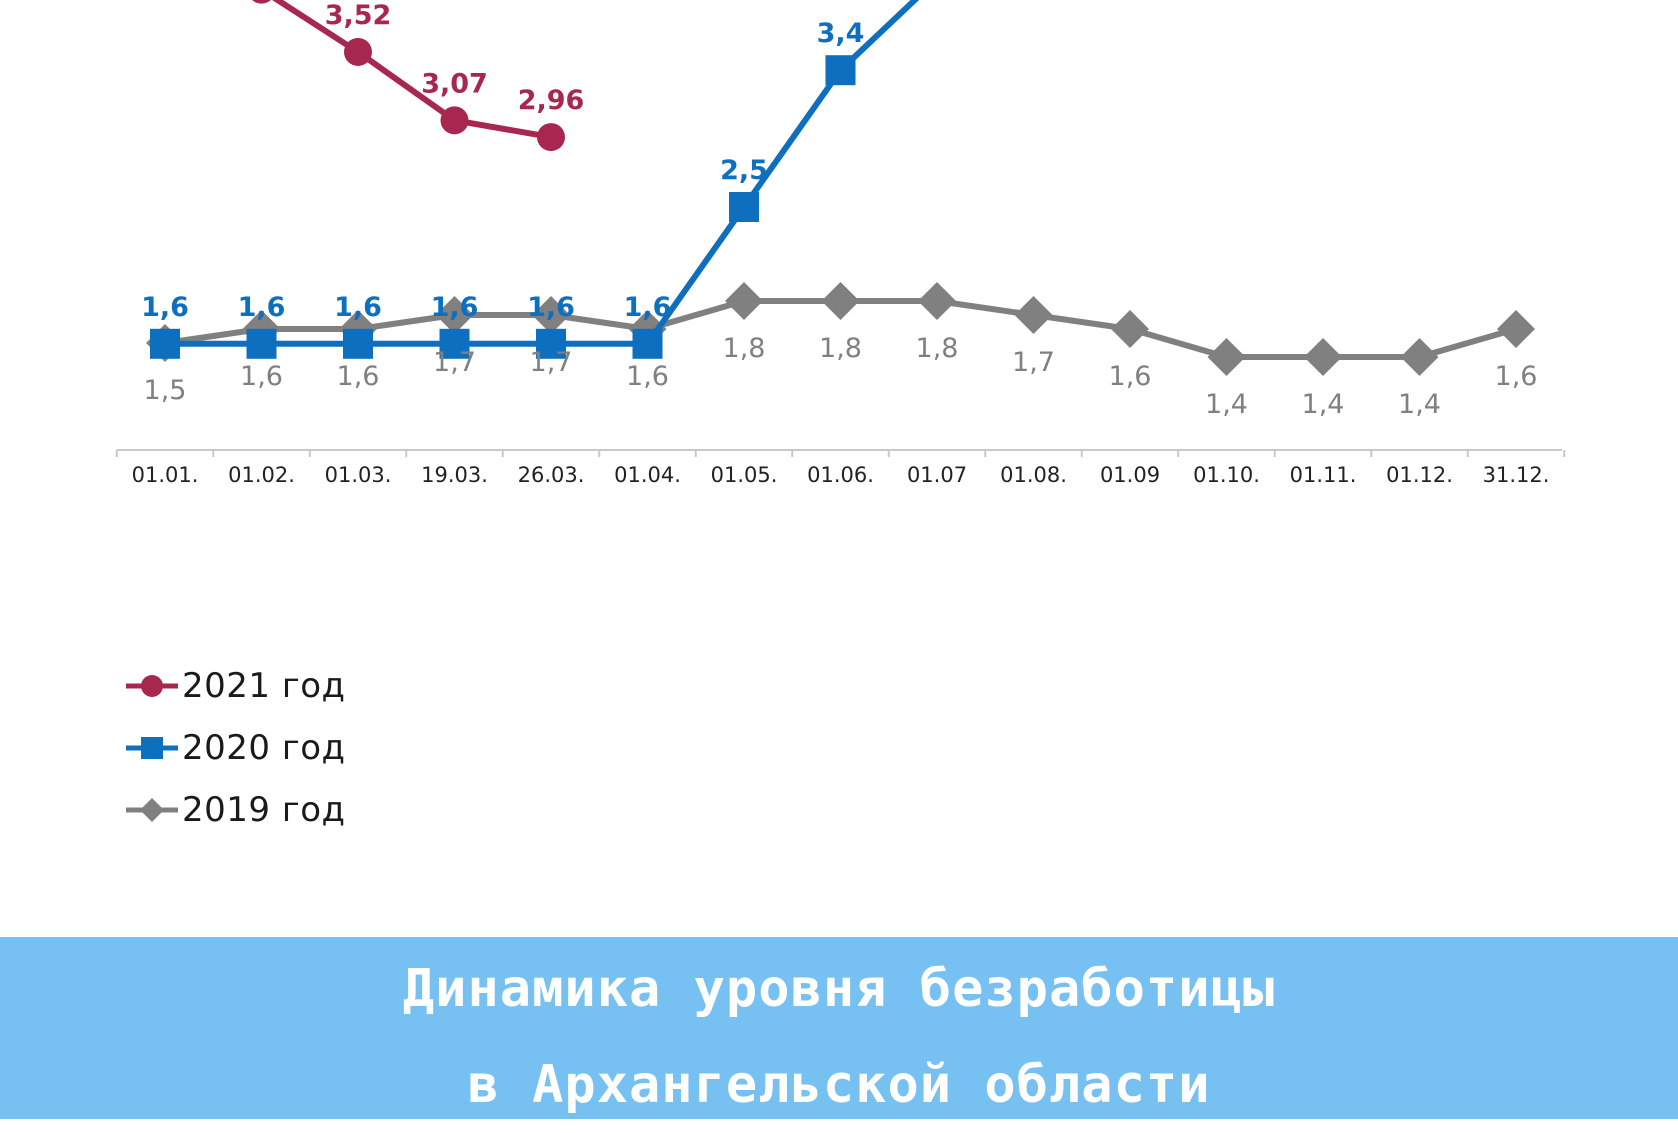 Image resolution: width=1678 pixels, height=1133 pixels. Describe the element at coordinates (165, 475) in the screenshot. I see `x-tick-label: 01.01.` at that location.